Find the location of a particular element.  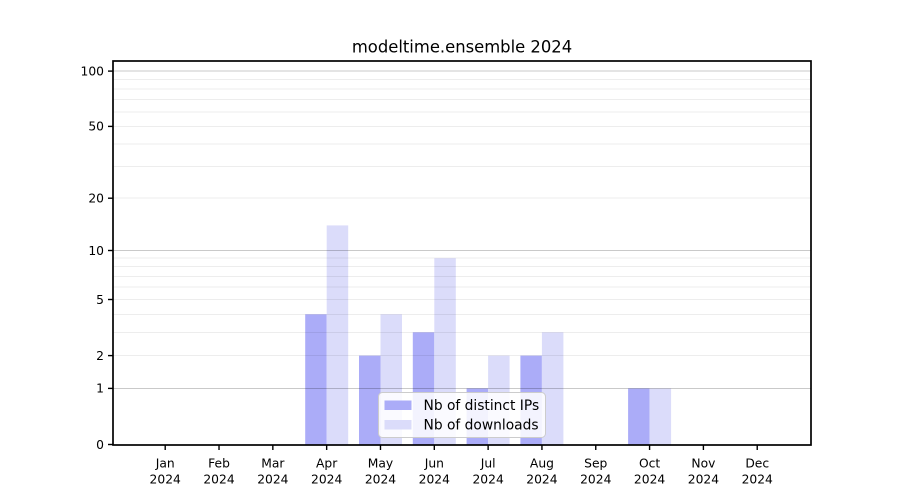

bar-aug-downloads is located at coordinates (552, 388).